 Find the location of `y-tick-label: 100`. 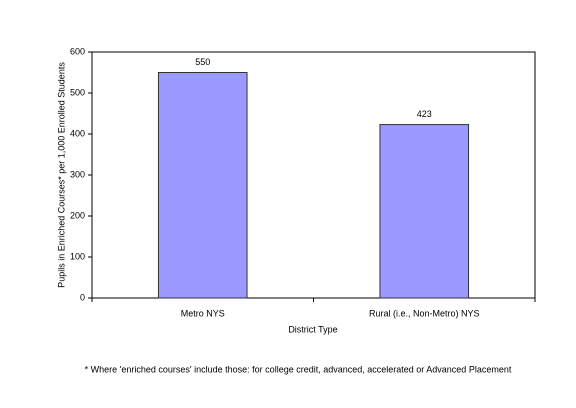

y-tick-label: 100 is located at coordinates (77, 256).